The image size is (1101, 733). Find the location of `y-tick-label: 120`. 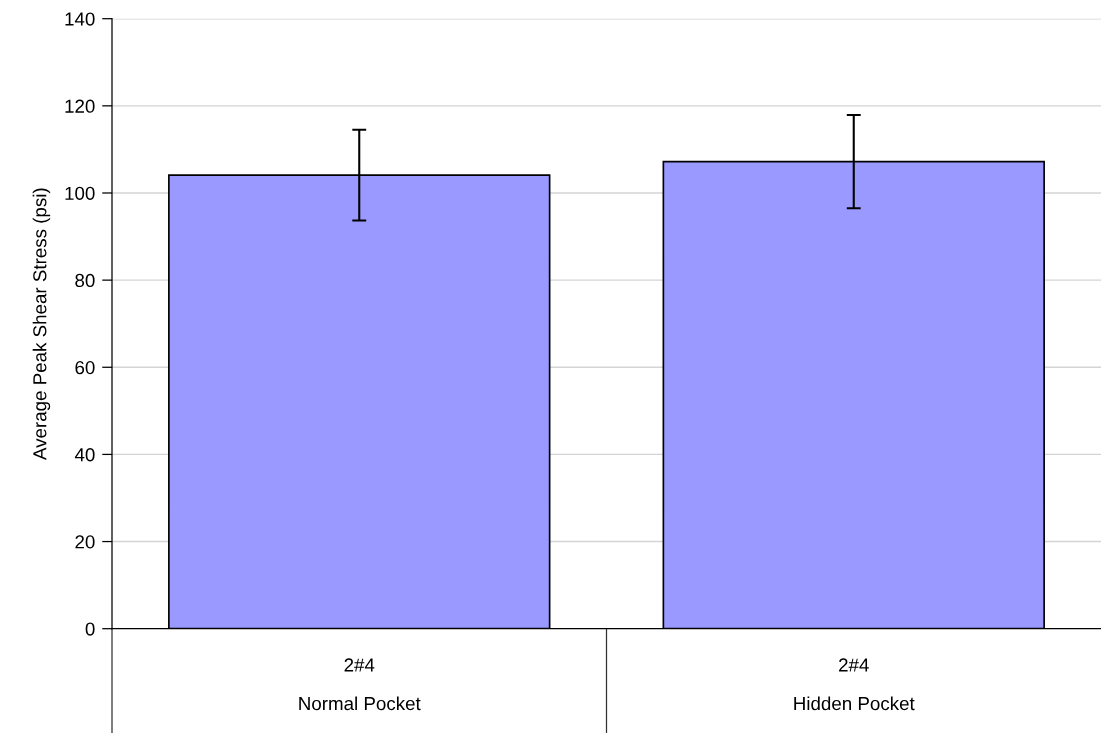

y-tick-label: 120 is located at coordinates (80, 106).